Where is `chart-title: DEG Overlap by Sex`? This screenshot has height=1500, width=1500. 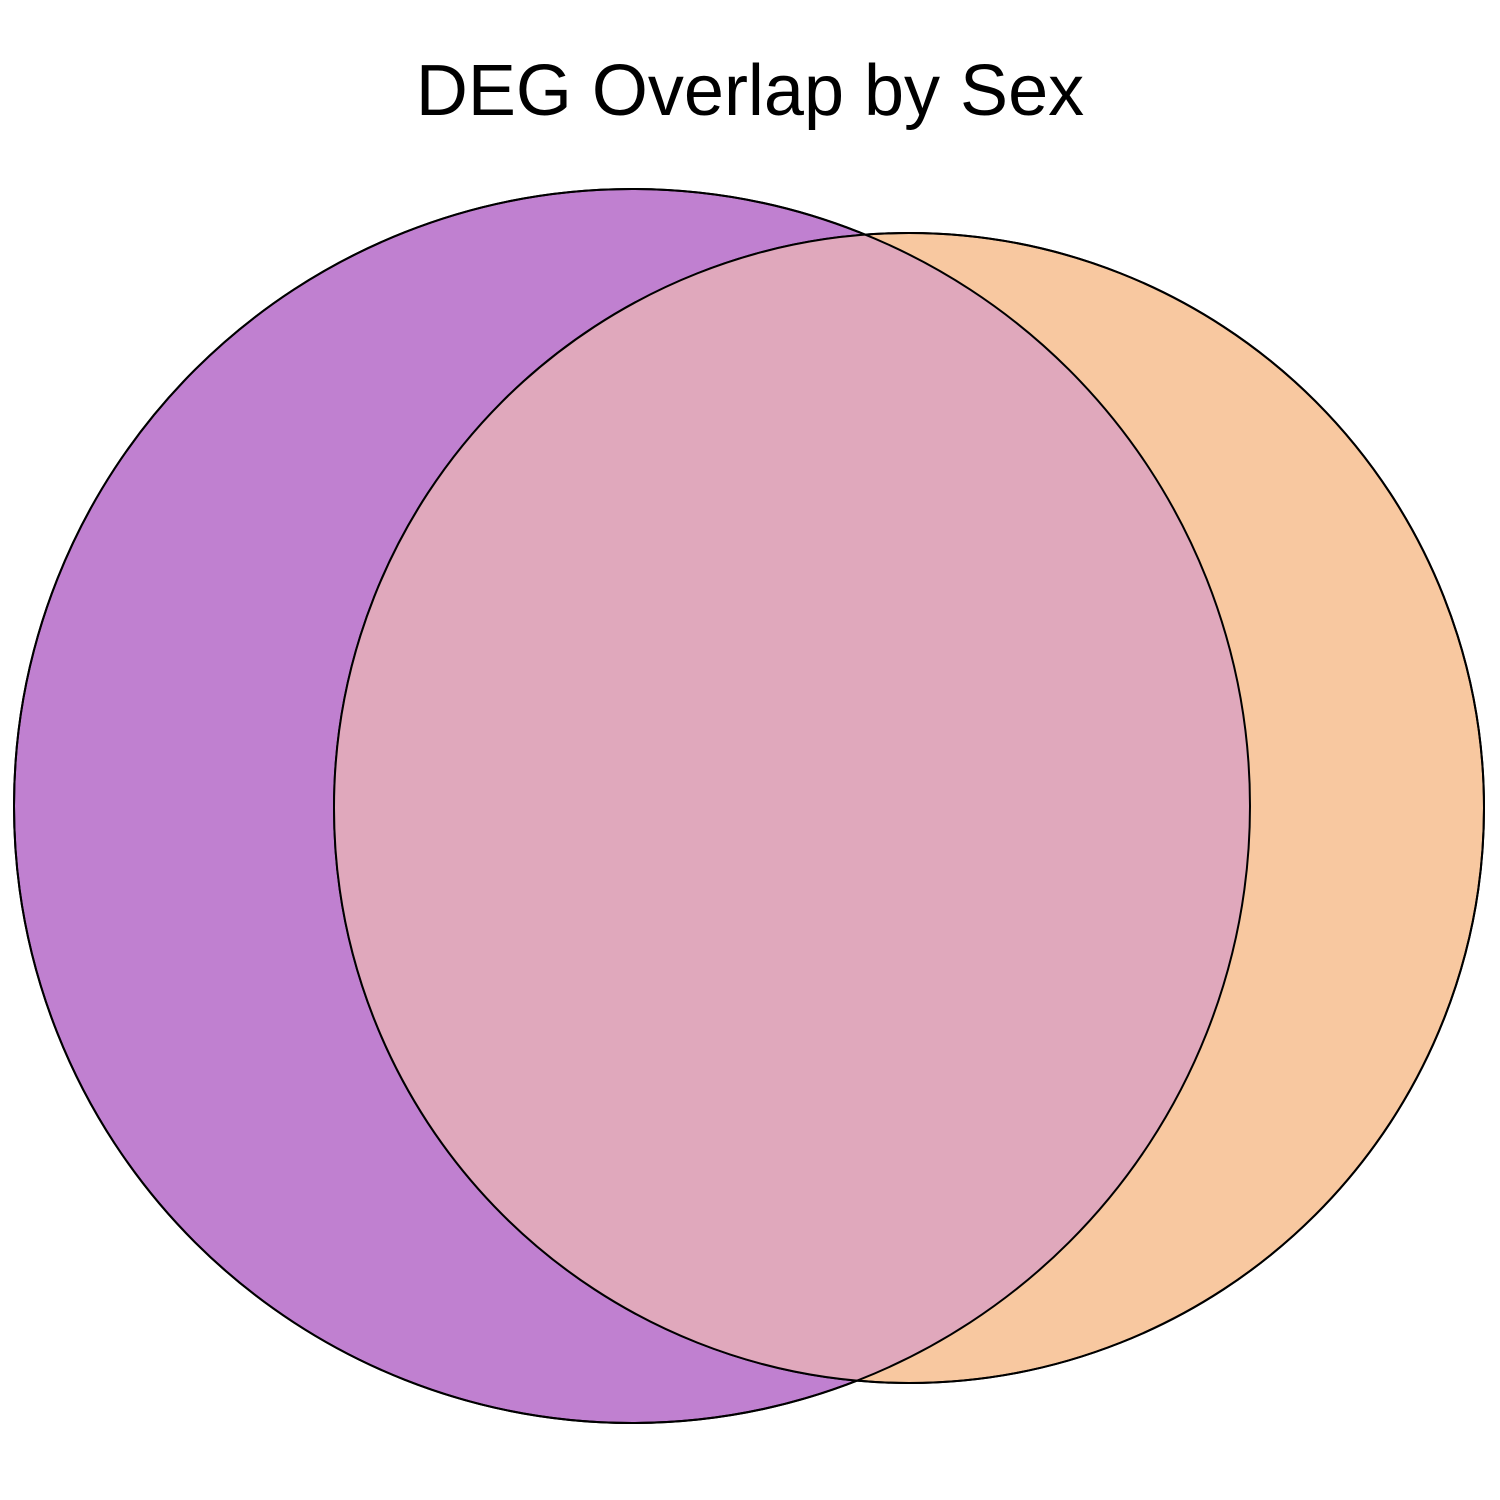 chart-title: DEG Overlap by Sex is located at coordinates (750, 91).